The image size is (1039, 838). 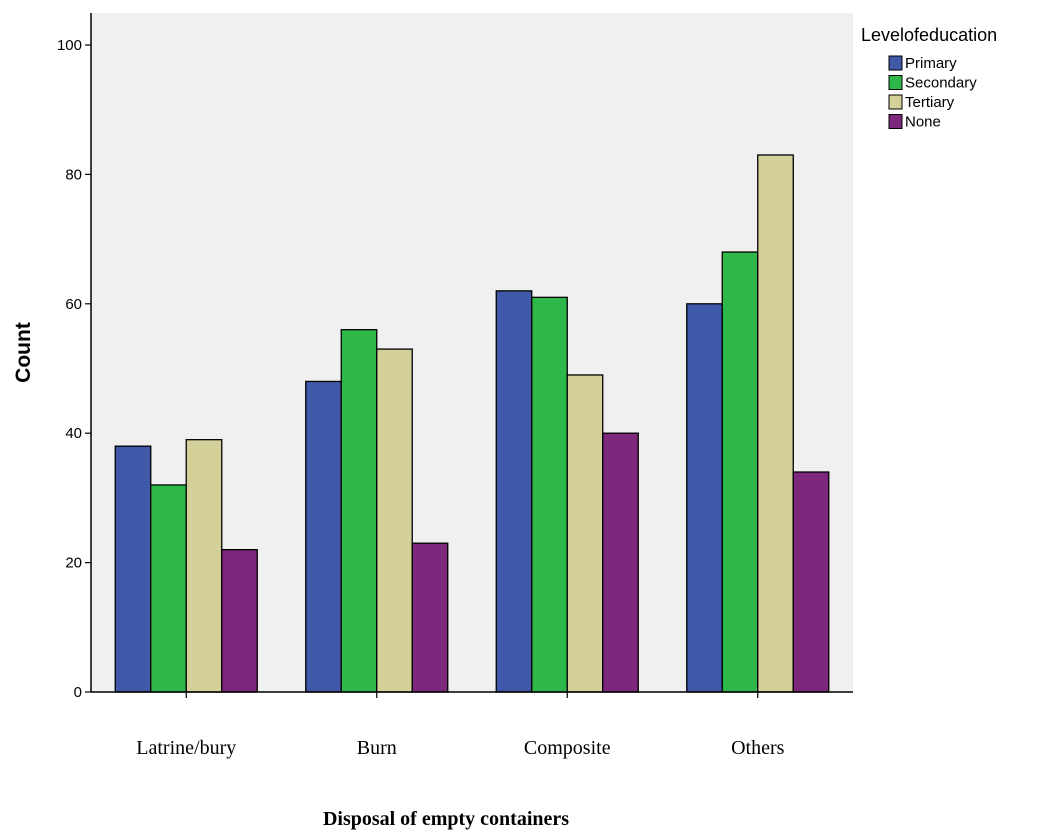 What do you see at coordinates (929, 35) in the screenshot?
I see `legend-title: Levelofeducation` at bounding box center [929, 35].